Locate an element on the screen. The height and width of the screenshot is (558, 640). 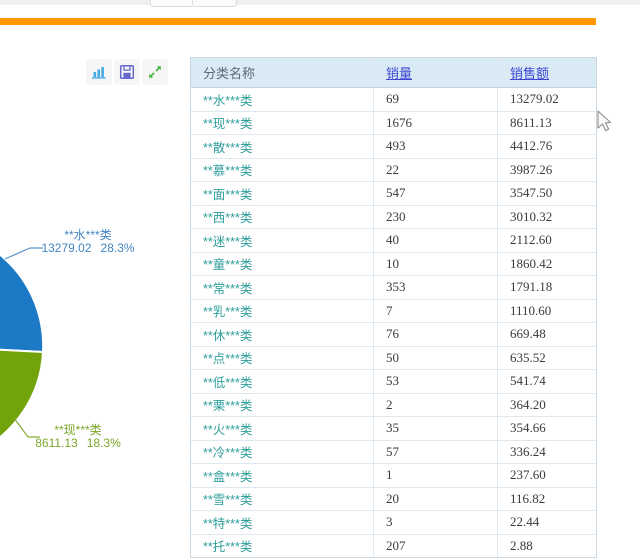
cell-sales-qty: 50 is located at coordinates (436, 357).